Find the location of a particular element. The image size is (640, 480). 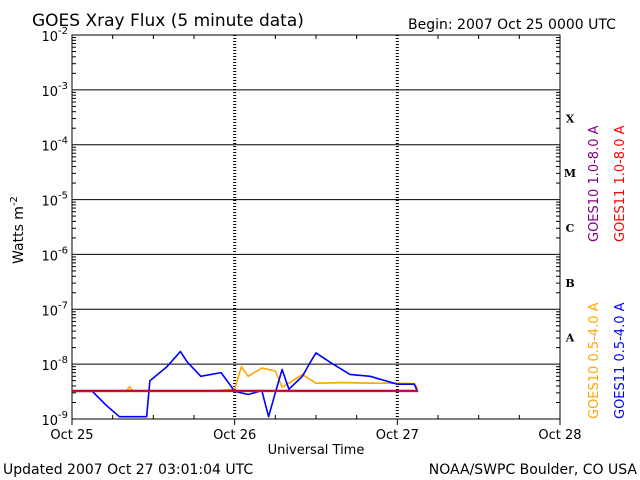

svg-text: Watts m-2 is located at coordinates (18, 230).